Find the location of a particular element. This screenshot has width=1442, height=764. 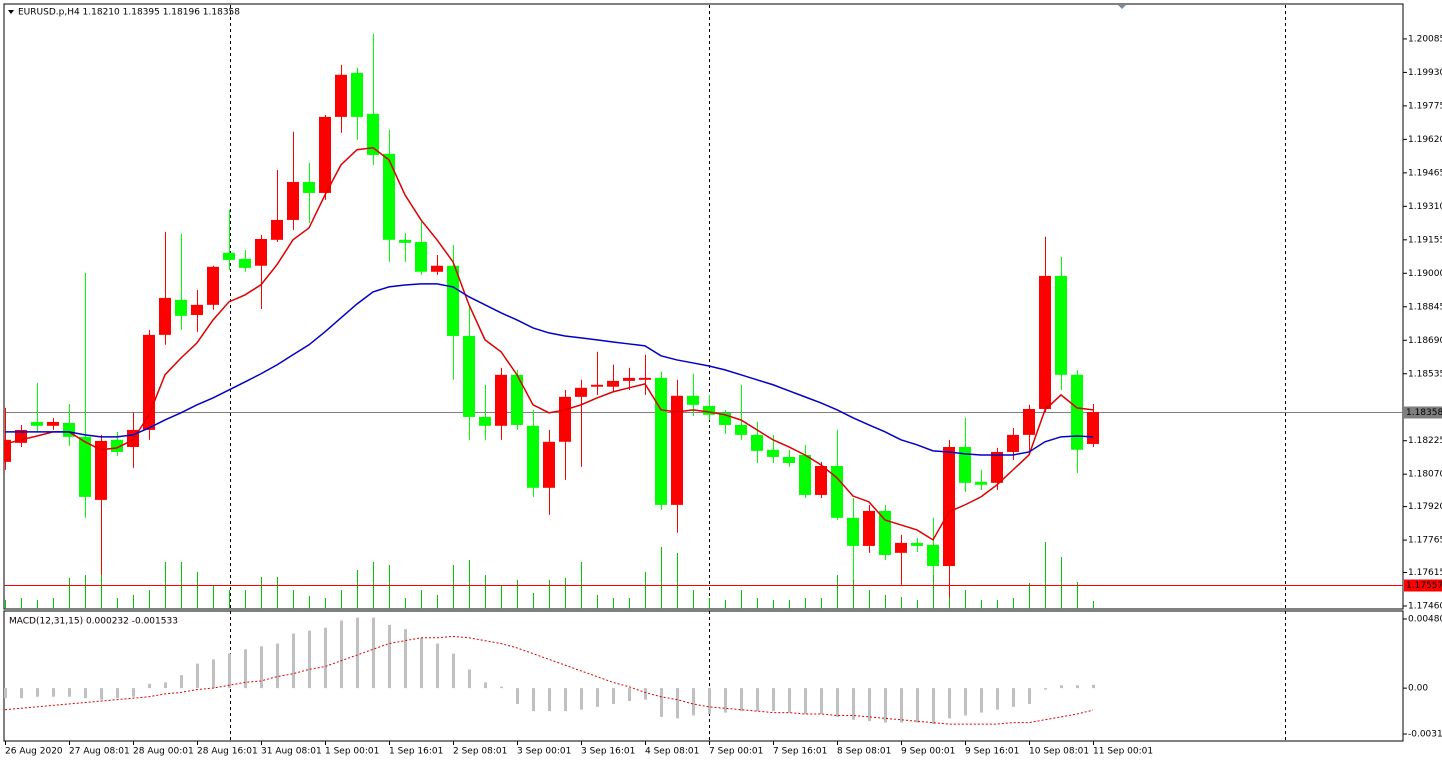

price-label-box is located at coordinates (1423, 585).